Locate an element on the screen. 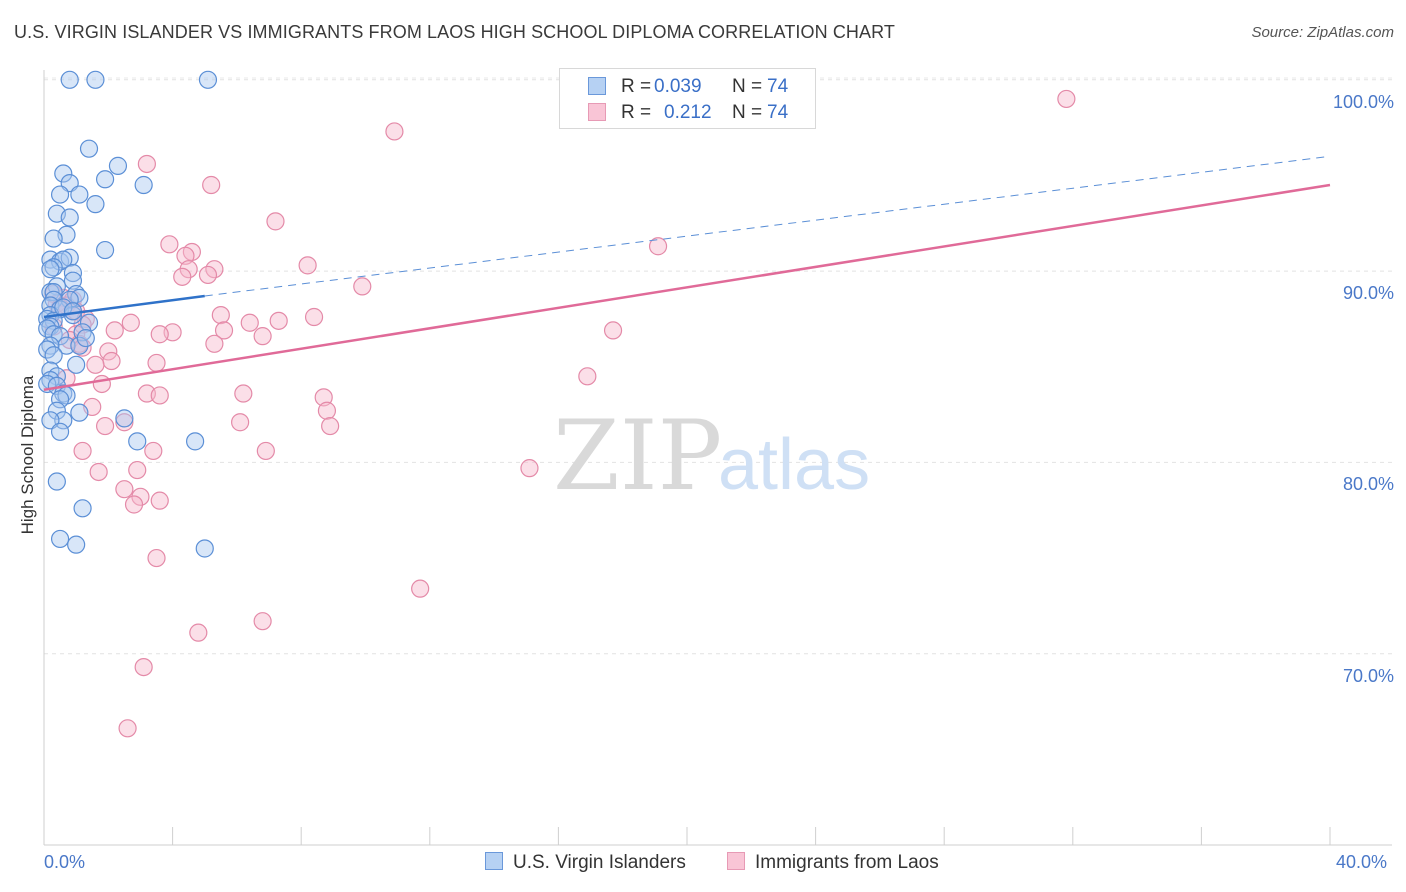 The height and width of the screenshot is (892, 1406). legend-item-laos: Immigrants from Laos is located at coordinates (833, 863).